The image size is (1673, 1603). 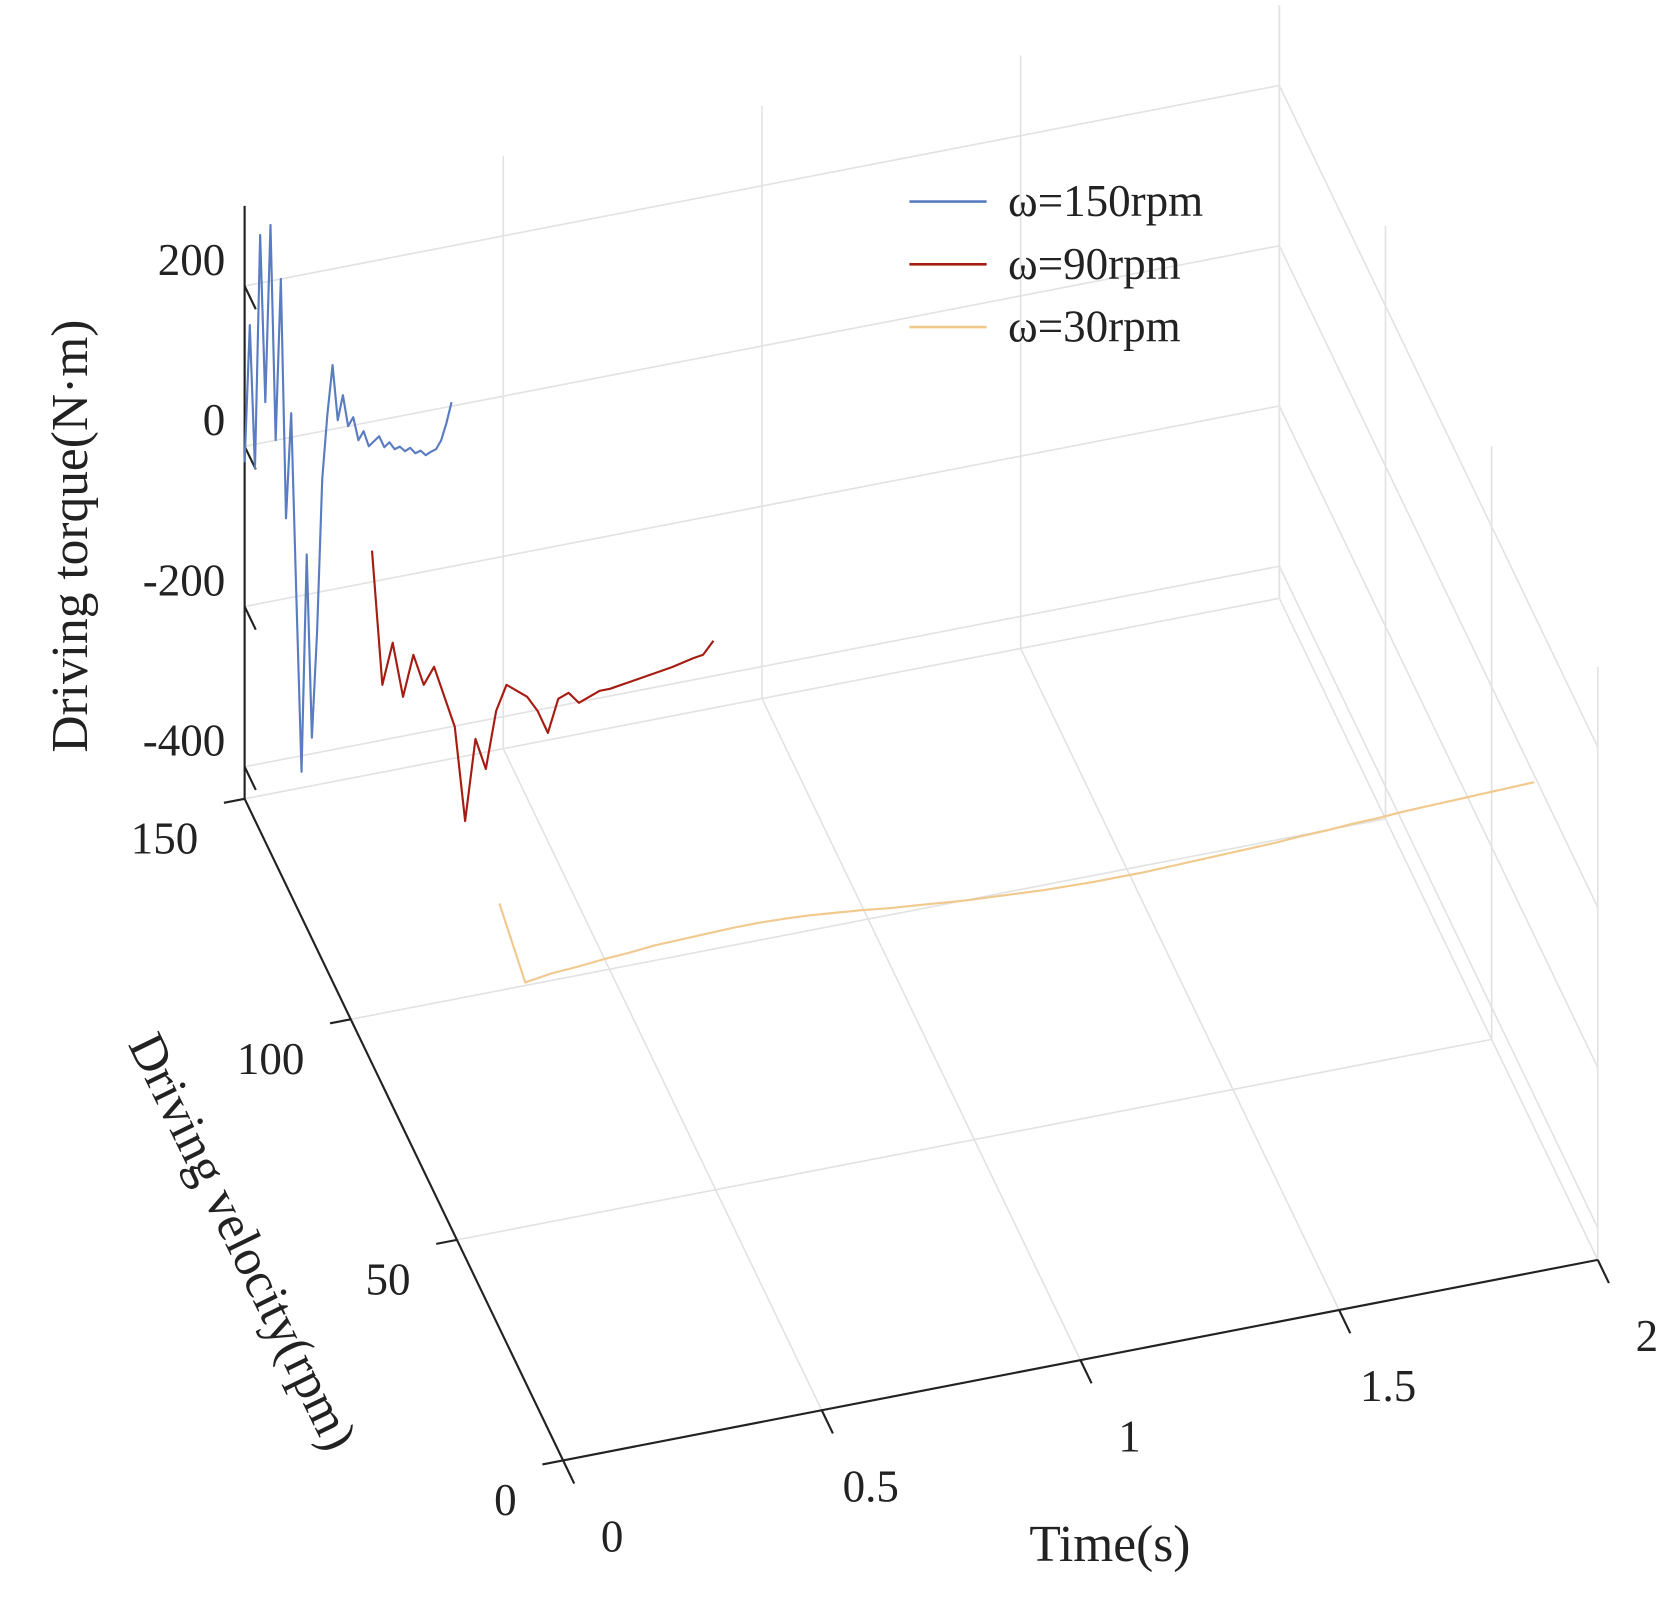 What do you see at coordinates (184, 741) in the screenshot?
I see `z-tick-label: -400` at bounding box center [184, 741].